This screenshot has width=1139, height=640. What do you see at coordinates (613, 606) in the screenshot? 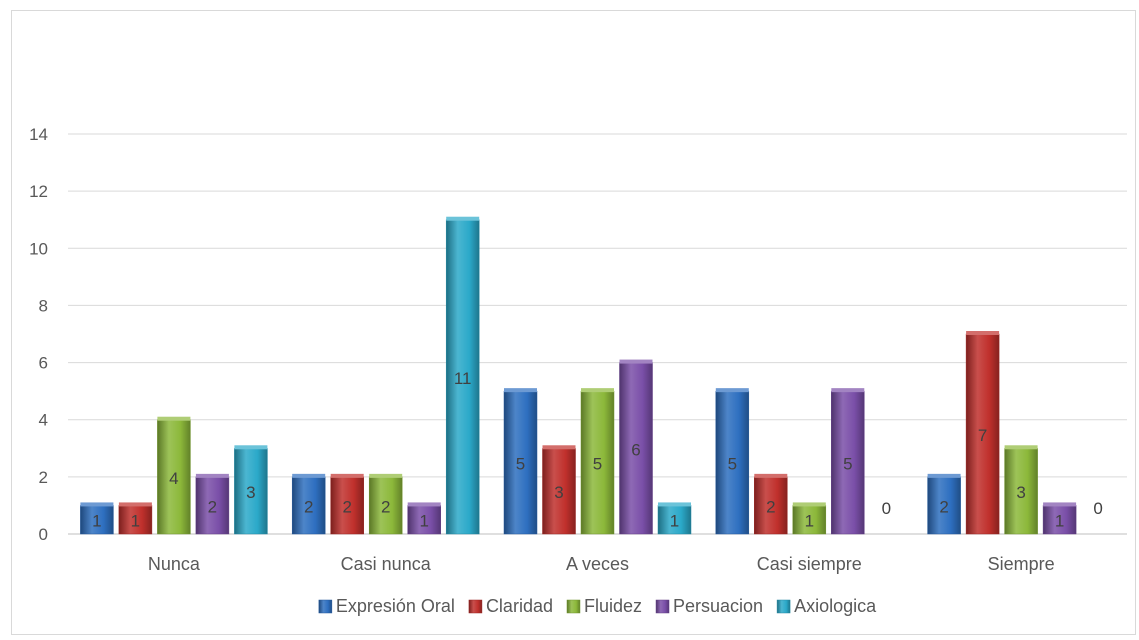
I see `legend-label: Fluidez` at bounding box center [613, 606].